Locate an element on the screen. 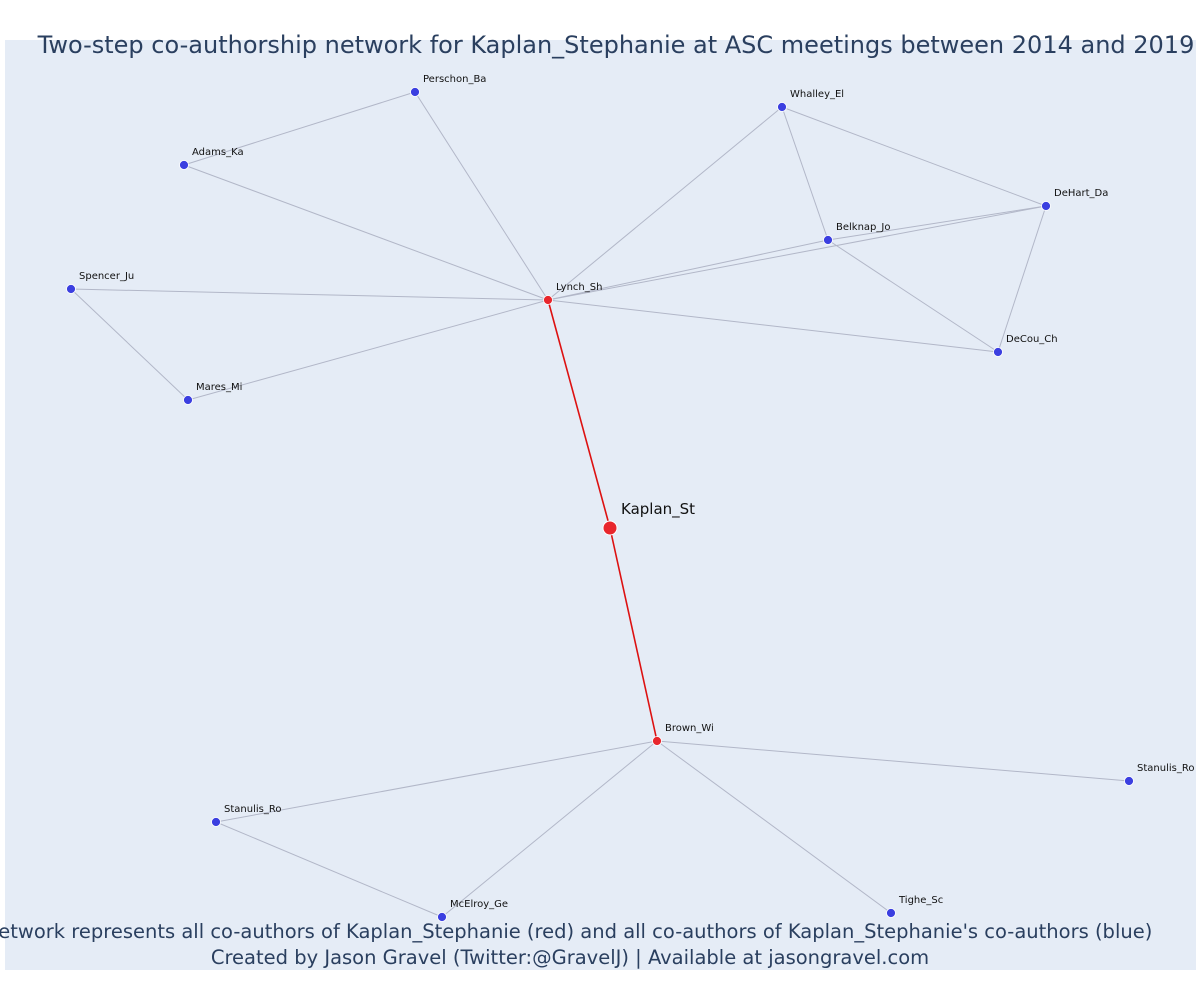 Image resolution: width=1200 pixels, height=1000 pixels. node-label-perschon: Perschon_Ba is located at coordinates (454, 79).